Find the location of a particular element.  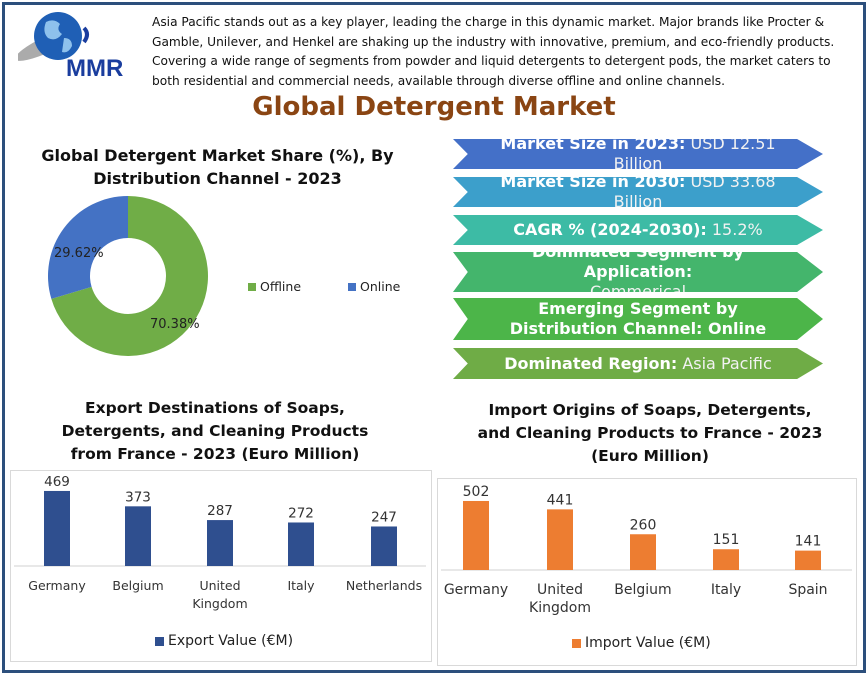

page-title: Global Detergent Market is located at coordinates (434, 107).